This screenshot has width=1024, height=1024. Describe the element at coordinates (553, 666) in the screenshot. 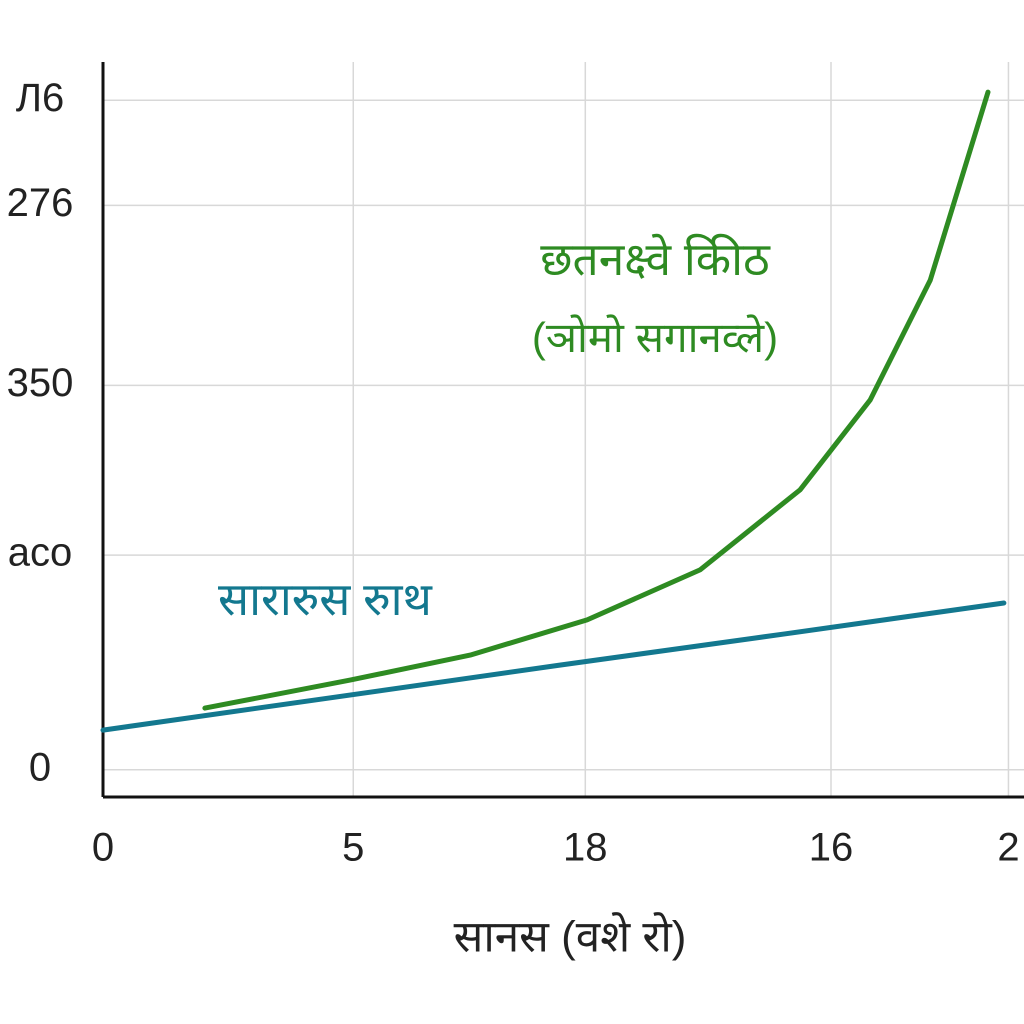

I see `series-line` at that location.